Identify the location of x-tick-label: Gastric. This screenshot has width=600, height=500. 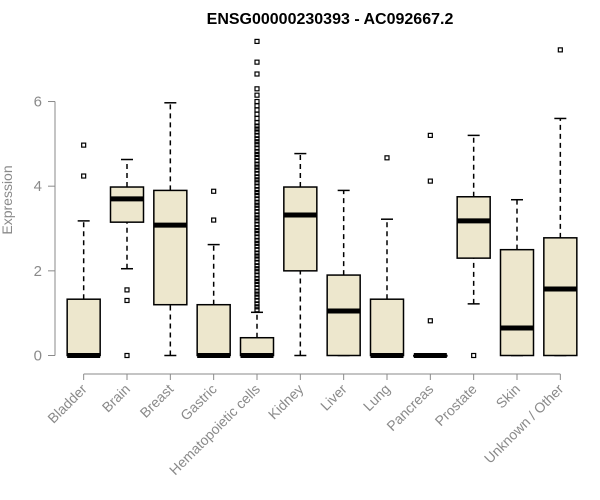
(198, 402).